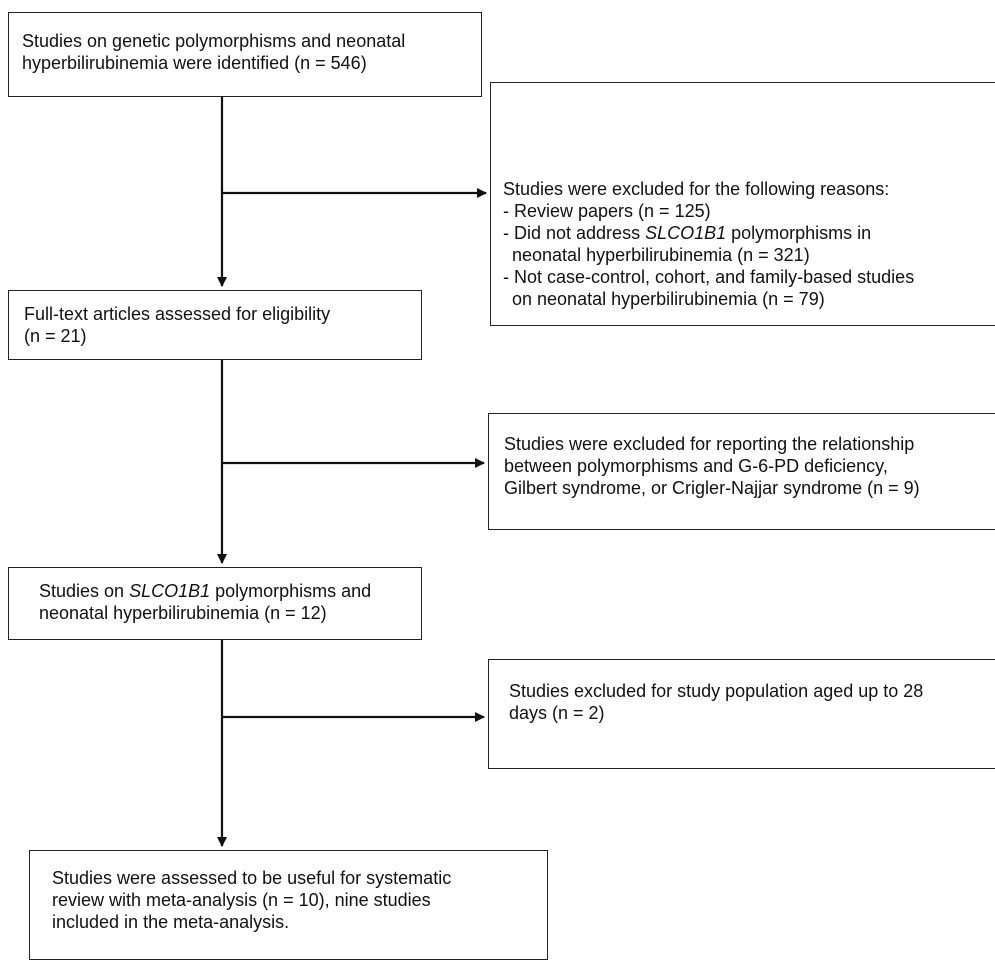 The width and height of the screenshot is (995, 960). What do you see at coordinates (84, 591) in the screenshot?
I see `box-slco-pre: Studies on` at bounding box center [84, 591].